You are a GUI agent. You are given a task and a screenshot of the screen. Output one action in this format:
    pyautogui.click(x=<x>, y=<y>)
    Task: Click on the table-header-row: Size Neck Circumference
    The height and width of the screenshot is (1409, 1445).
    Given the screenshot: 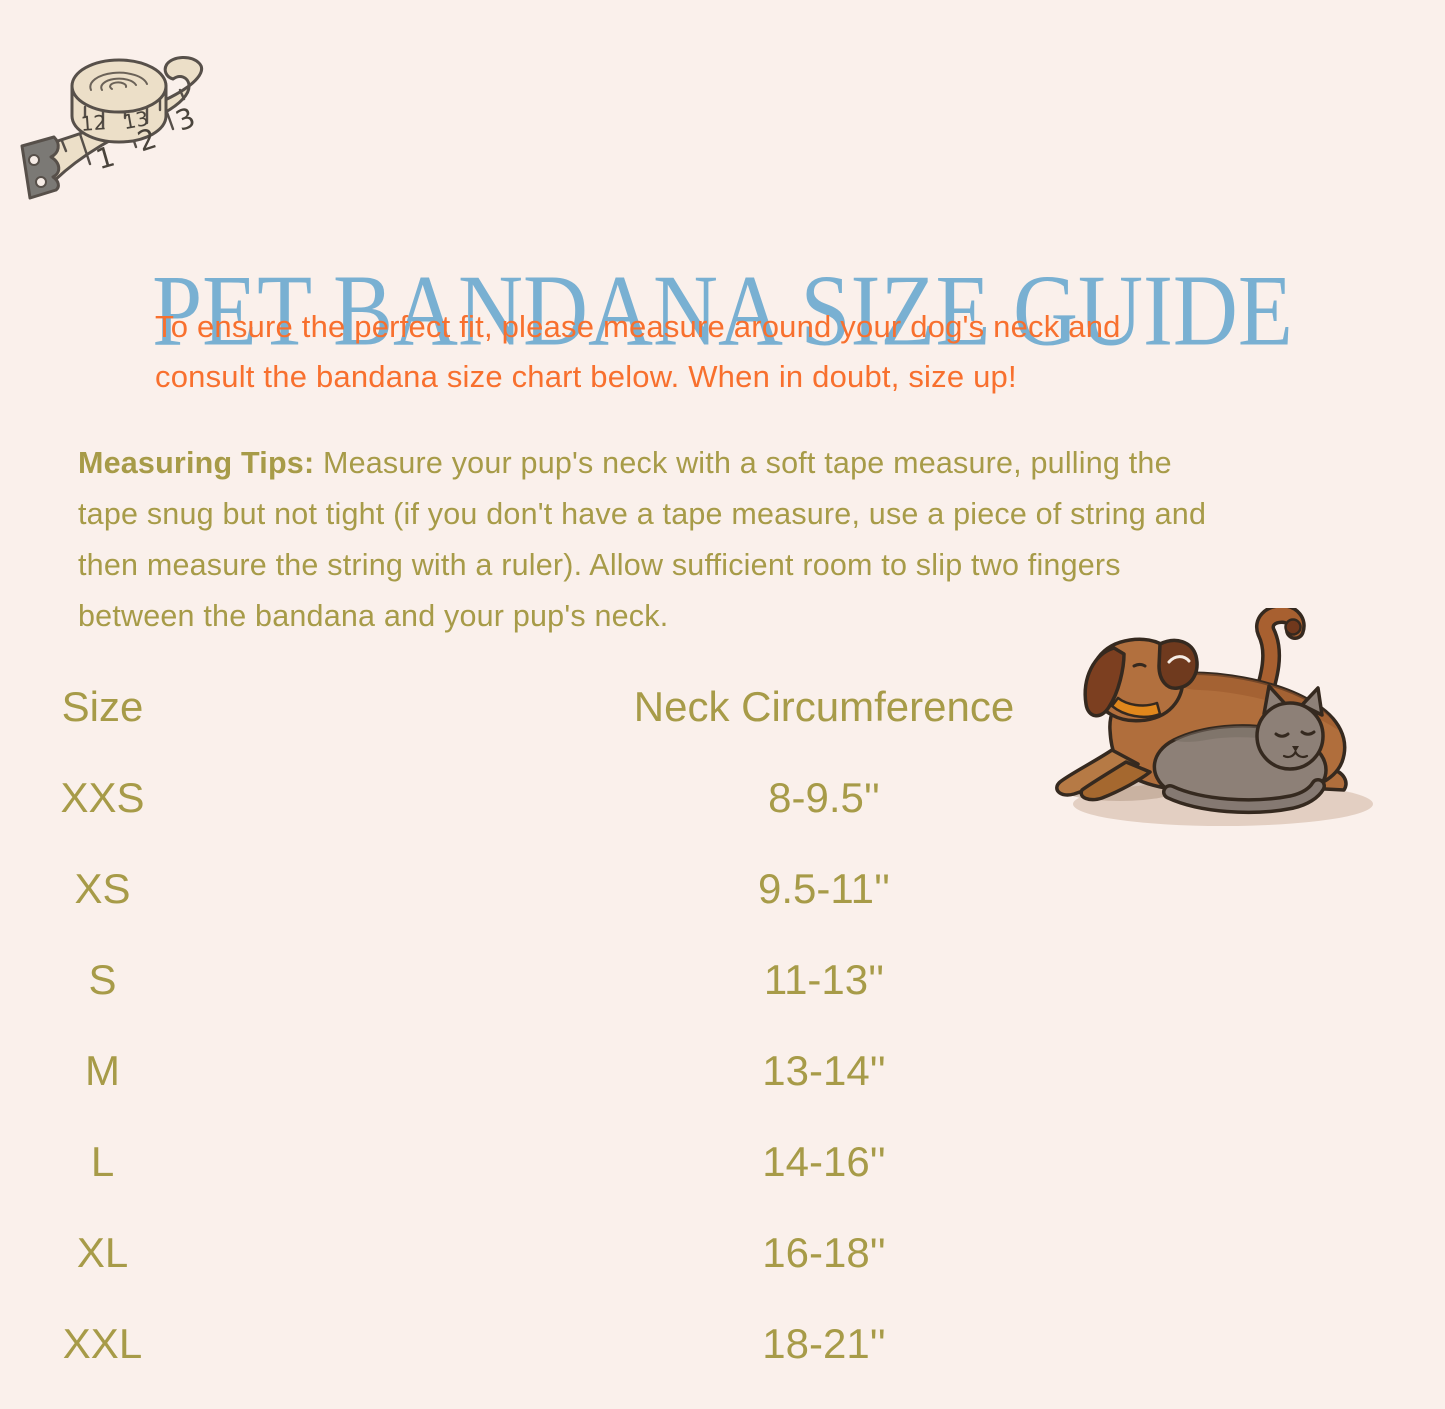 What is the action you would take?
    pyautogui.click(x=550, y=706)
    